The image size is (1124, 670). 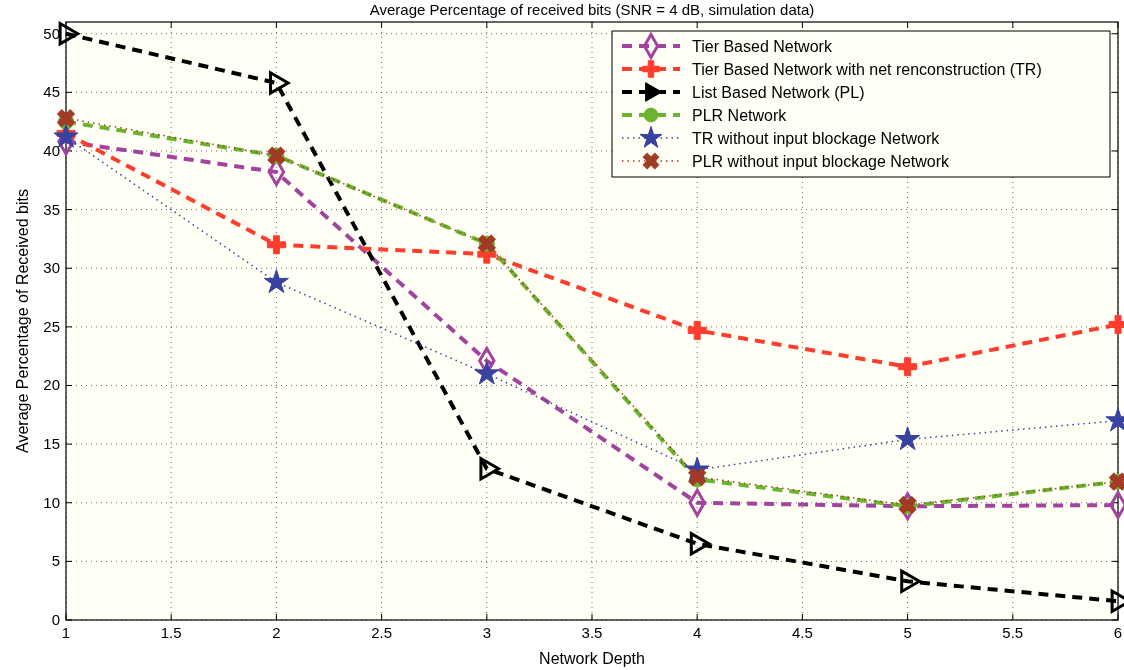 What do you see at coordinates (867, 69) in the screenshot?
I see `legend-label: Tier Based Network with net renconstruction (TR)` at bounding box center [867, 69].